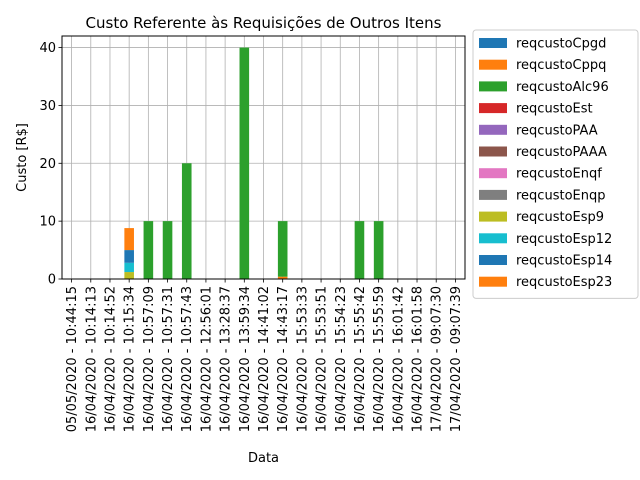 The image size is (640, 480). I want to click on x-tick-label: 16/04/2020 - 10:14:13, so click(91, 359).